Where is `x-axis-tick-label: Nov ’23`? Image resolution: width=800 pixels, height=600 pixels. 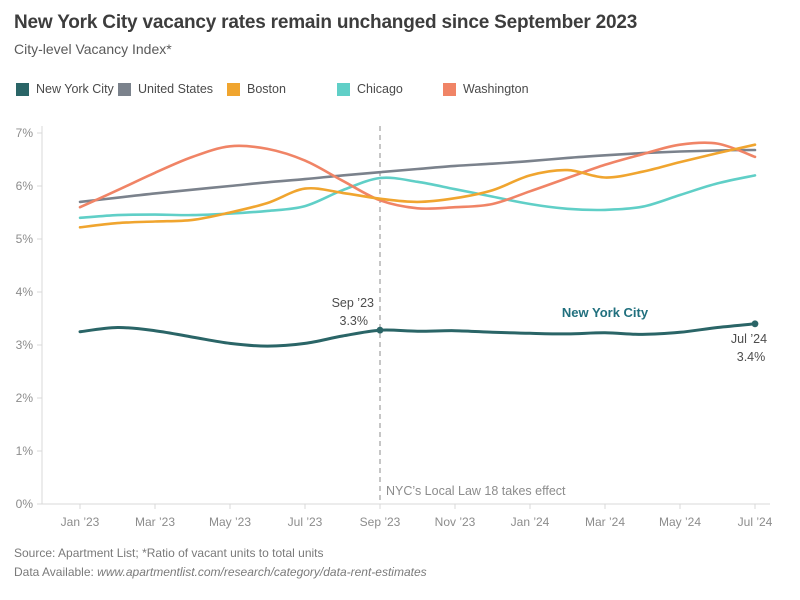 x-axis-tick-label: Nov ’23 is located at coordinates (455, 522).